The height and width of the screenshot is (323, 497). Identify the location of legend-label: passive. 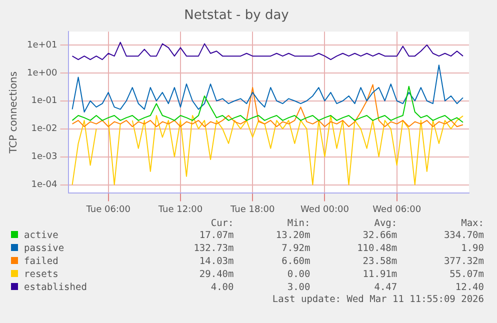
(44, 248).